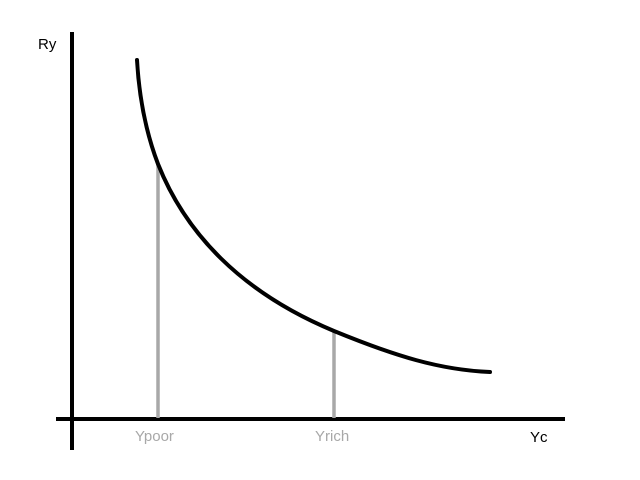 The width and height of the screenshot is (640, 480). I want to click on ypoor-label: Ypoor, so click(154, 436).